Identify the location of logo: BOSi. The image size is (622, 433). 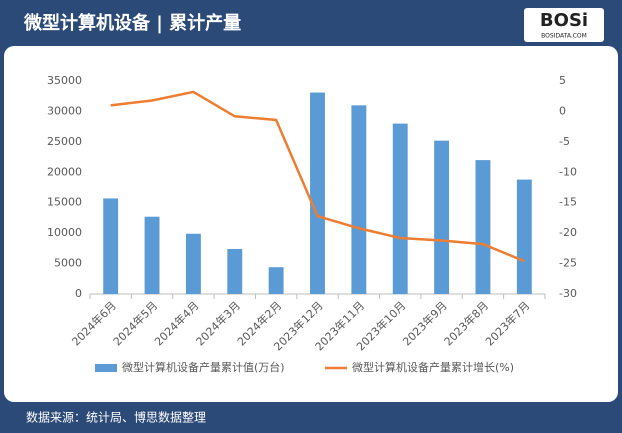
(564, 20).